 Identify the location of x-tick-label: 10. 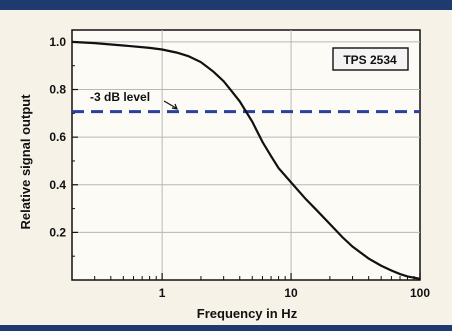
(291, 293).